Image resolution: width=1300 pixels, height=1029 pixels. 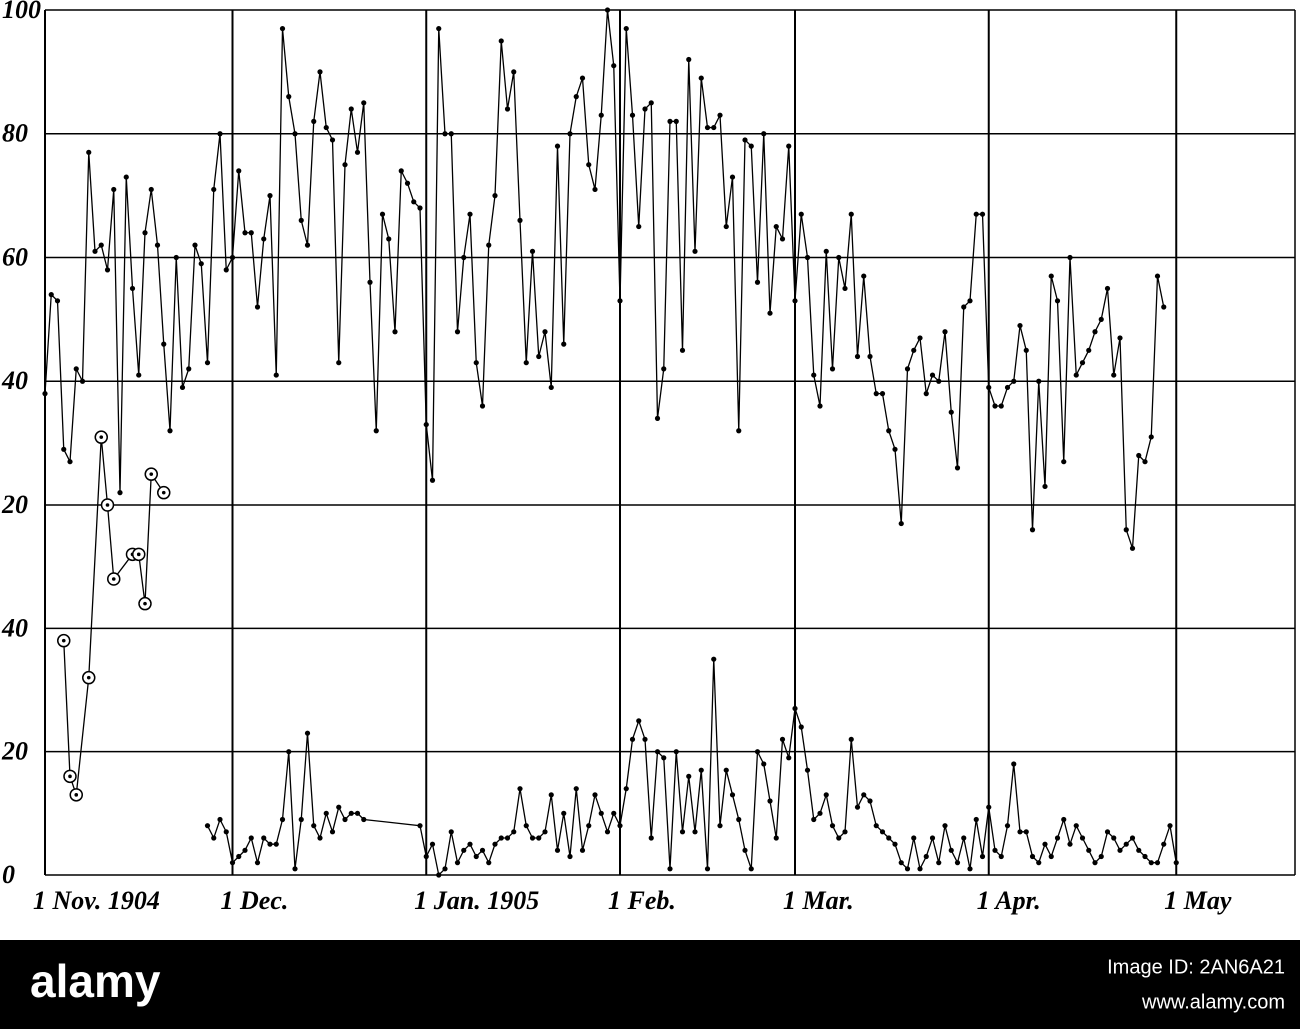 I want to click on watermark-url: www.alamy.com, so click(x=1213, y=1002).